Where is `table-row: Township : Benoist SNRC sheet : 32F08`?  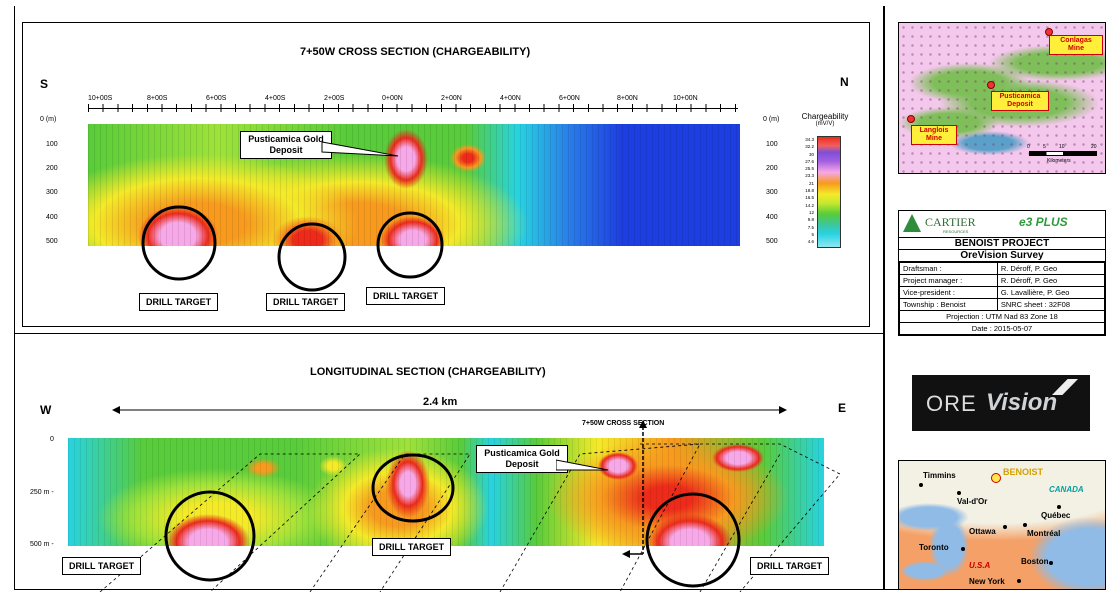
table-row: Township : Benoist SNRC sheet : 32F08 is located at coordinates (1002, 304).